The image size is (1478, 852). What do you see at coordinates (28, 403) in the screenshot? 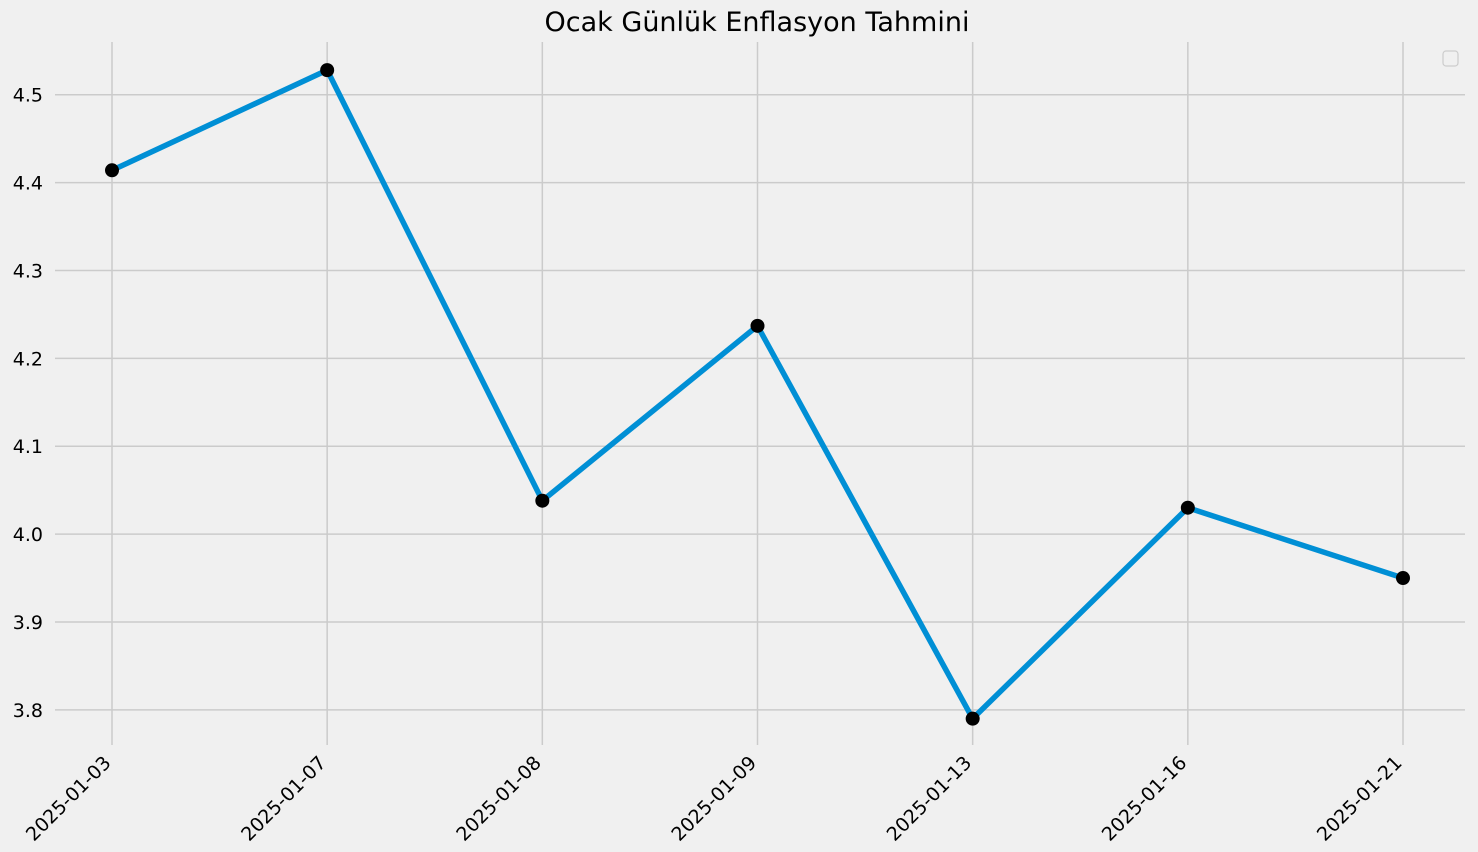
I see `y-axis-ticks: 3.8 3.9 4.0 4.1 4.2 4.3 4.4 4.5` at bounding box center [28, 403].